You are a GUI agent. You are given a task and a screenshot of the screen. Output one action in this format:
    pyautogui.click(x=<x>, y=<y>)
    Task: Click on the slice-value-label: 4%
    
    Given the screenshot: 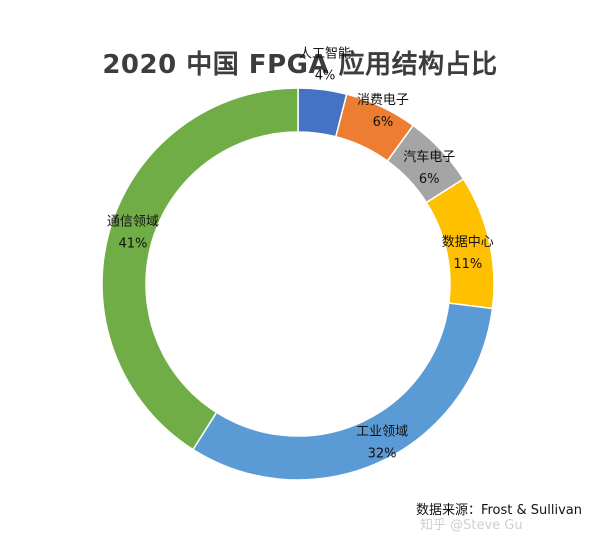 What is the action you would take?
    pyautogui.click(x=325, y=76)
    